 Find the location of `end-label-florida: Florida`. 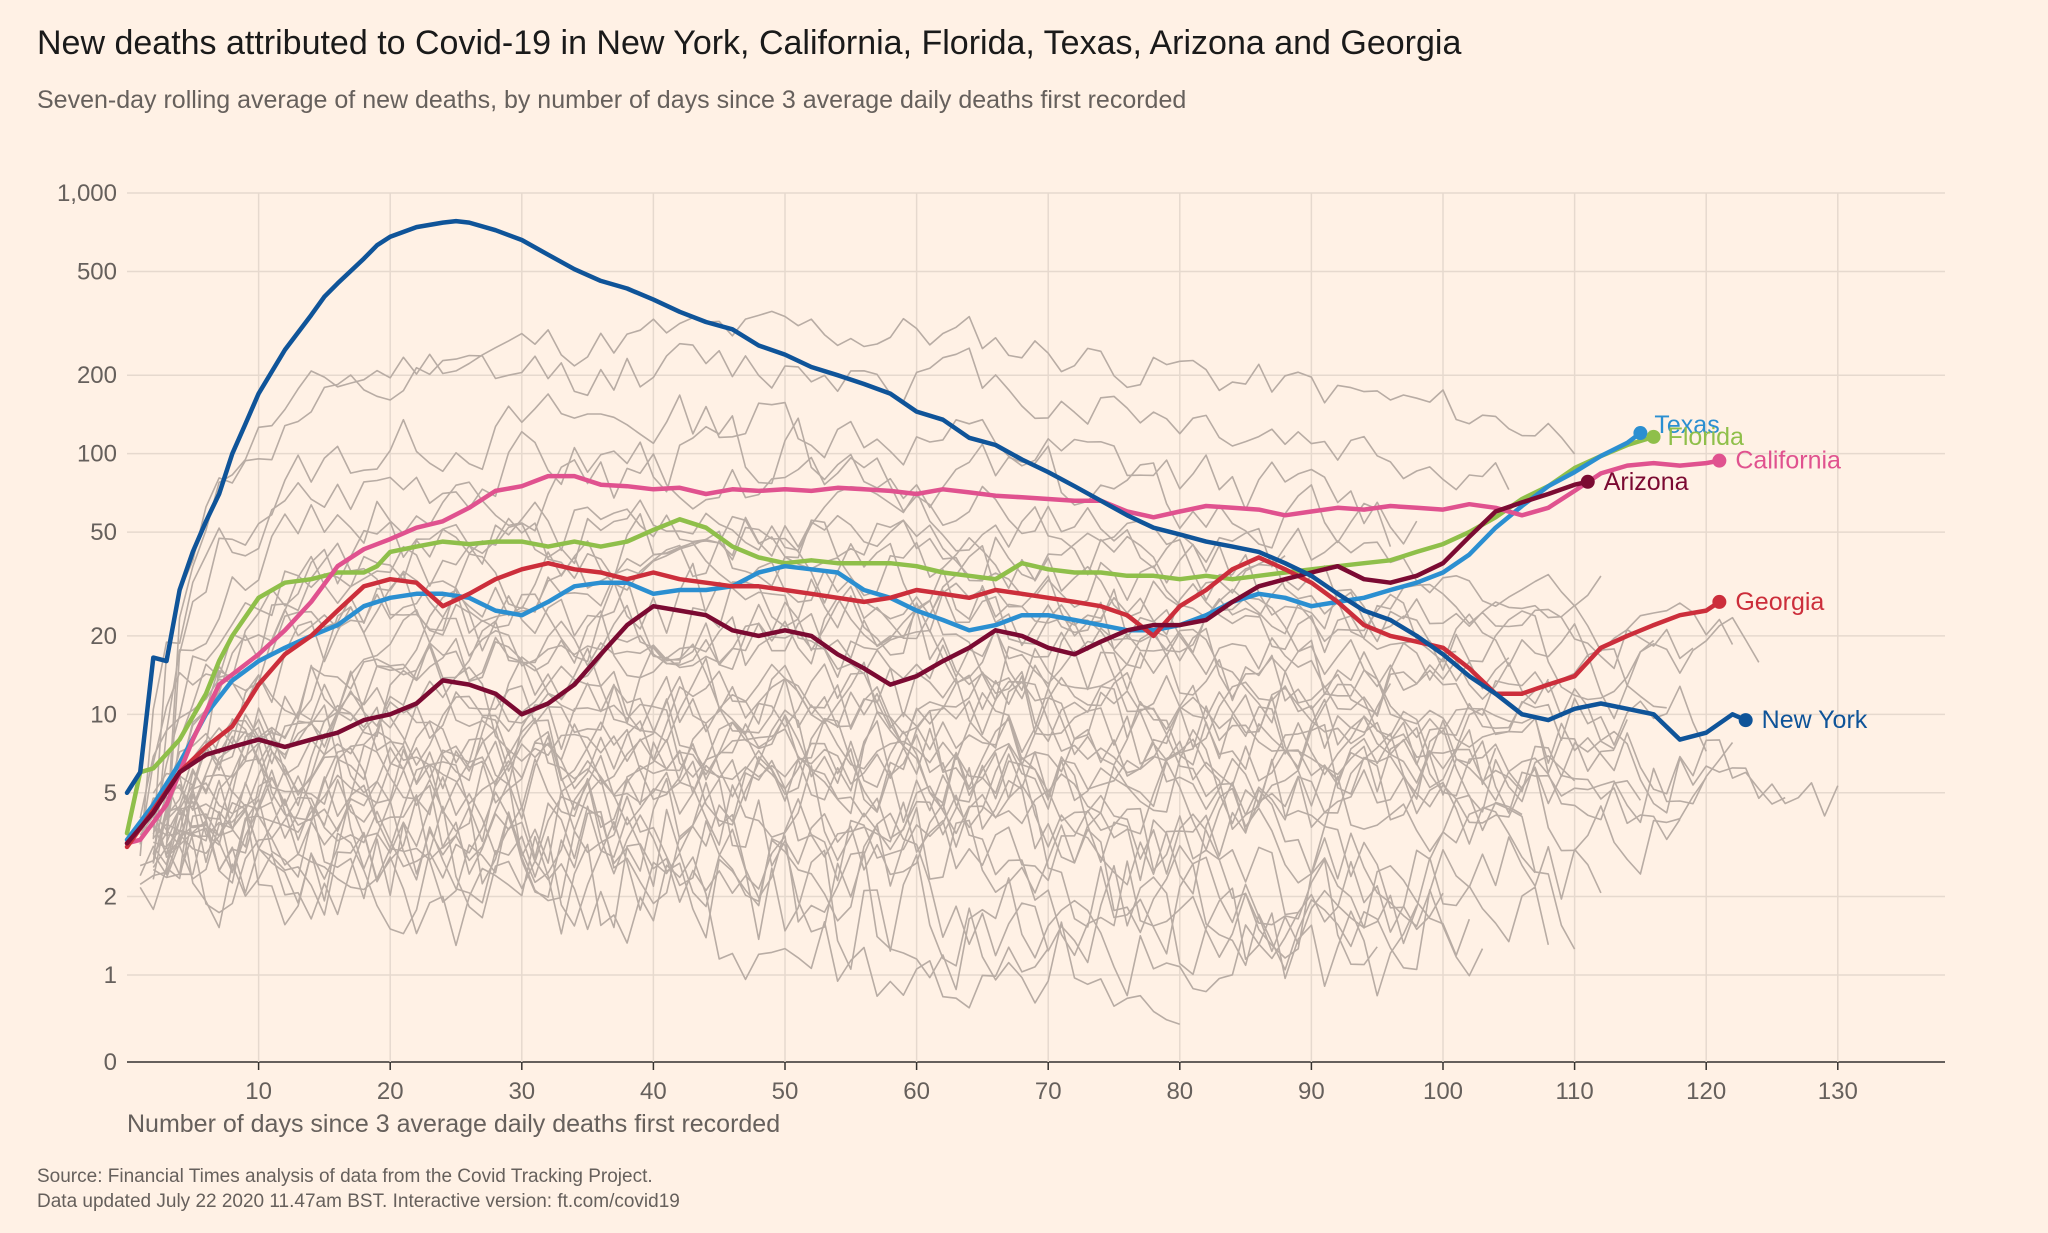

end-label-florida: Florida is located at coordinates (1706, 437).